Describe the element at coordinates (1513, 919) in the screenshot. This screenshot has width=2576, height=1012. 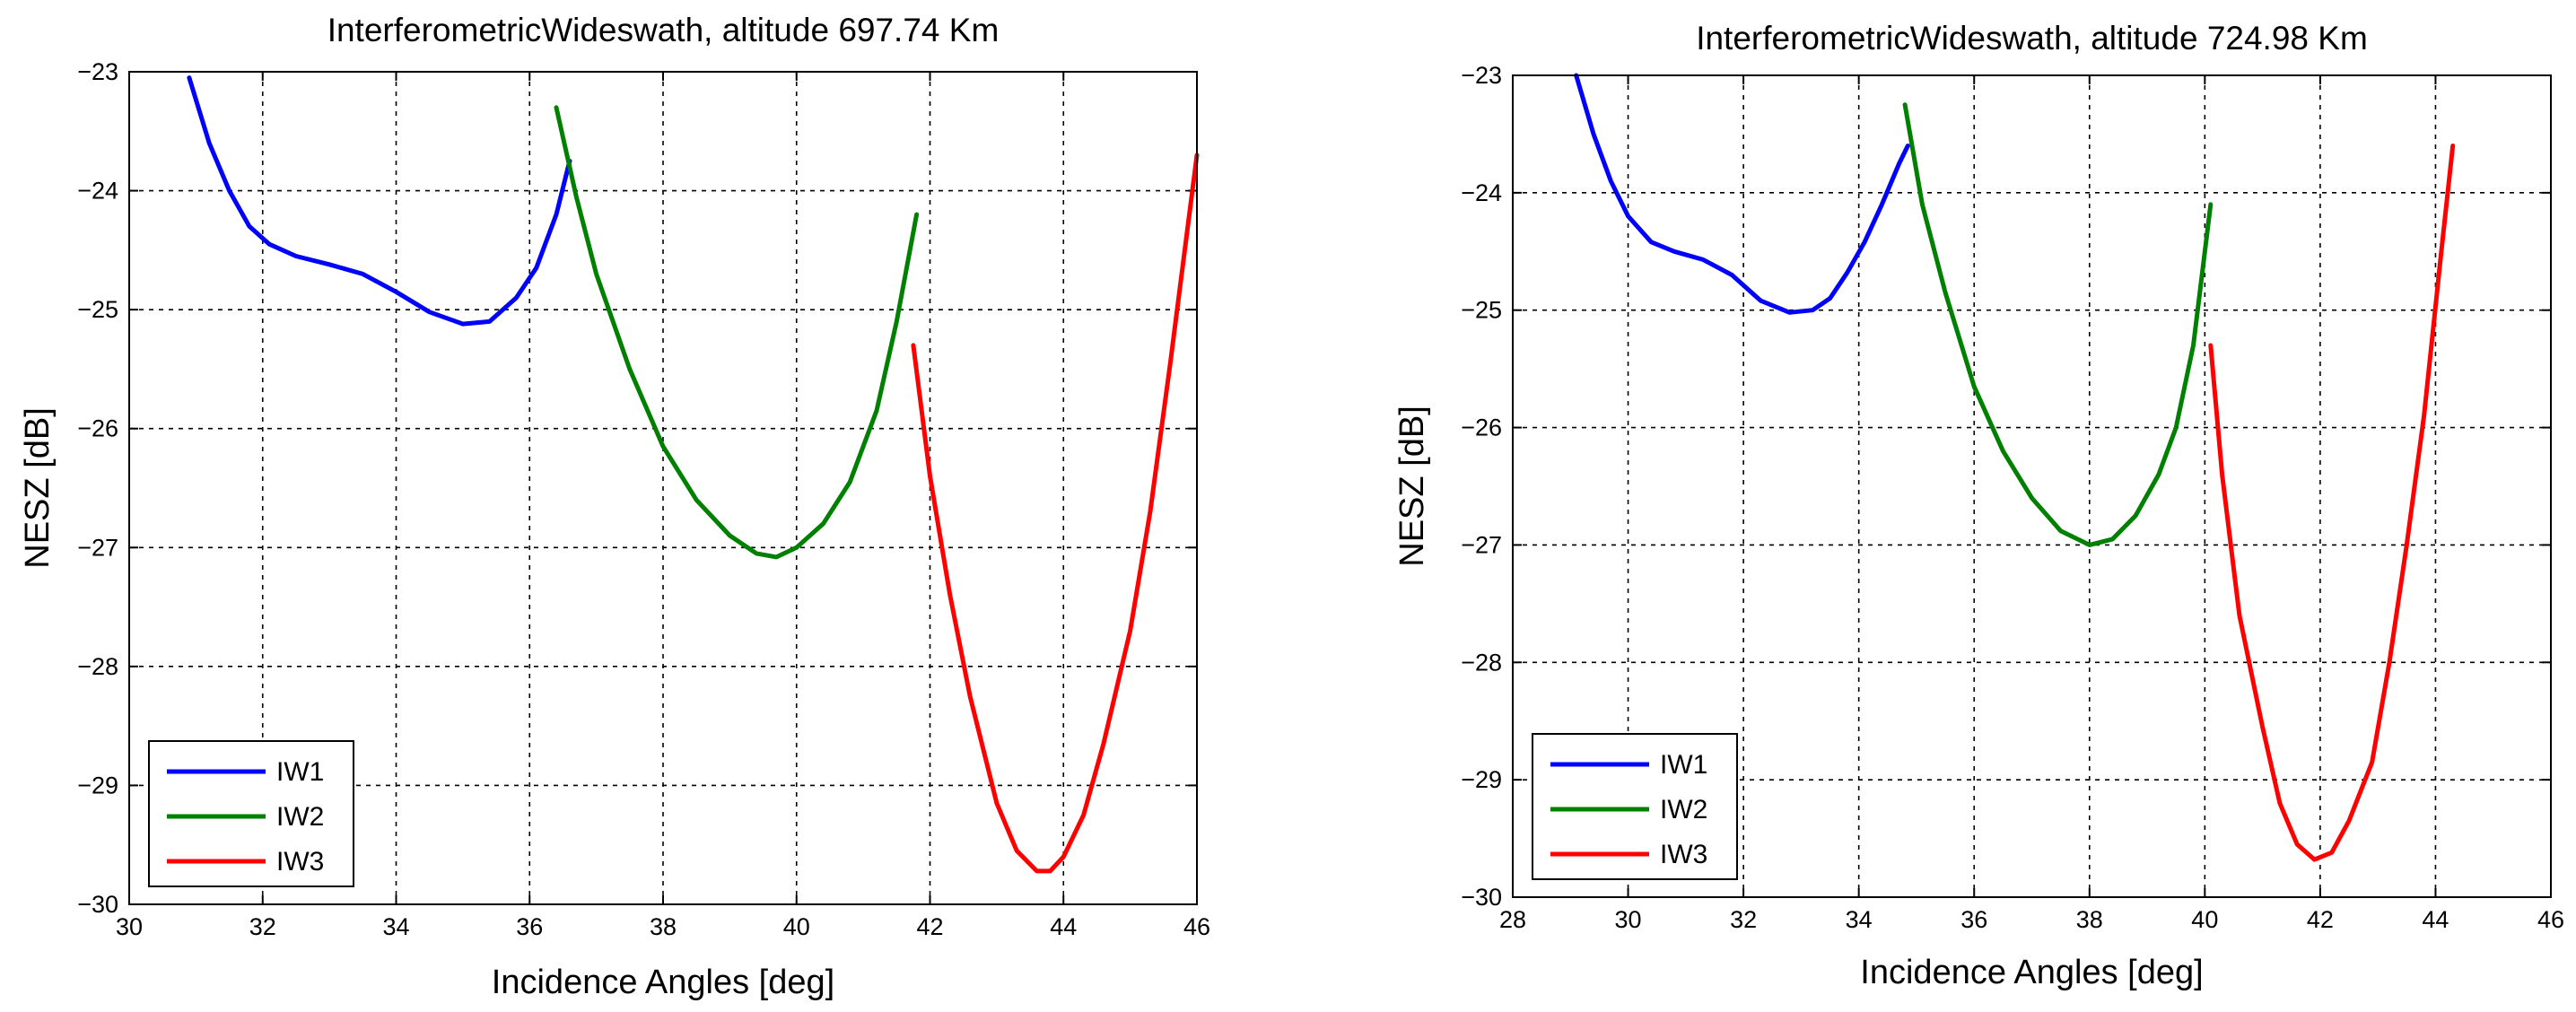
I see `chart2-x-tick-label: 28` at that location.